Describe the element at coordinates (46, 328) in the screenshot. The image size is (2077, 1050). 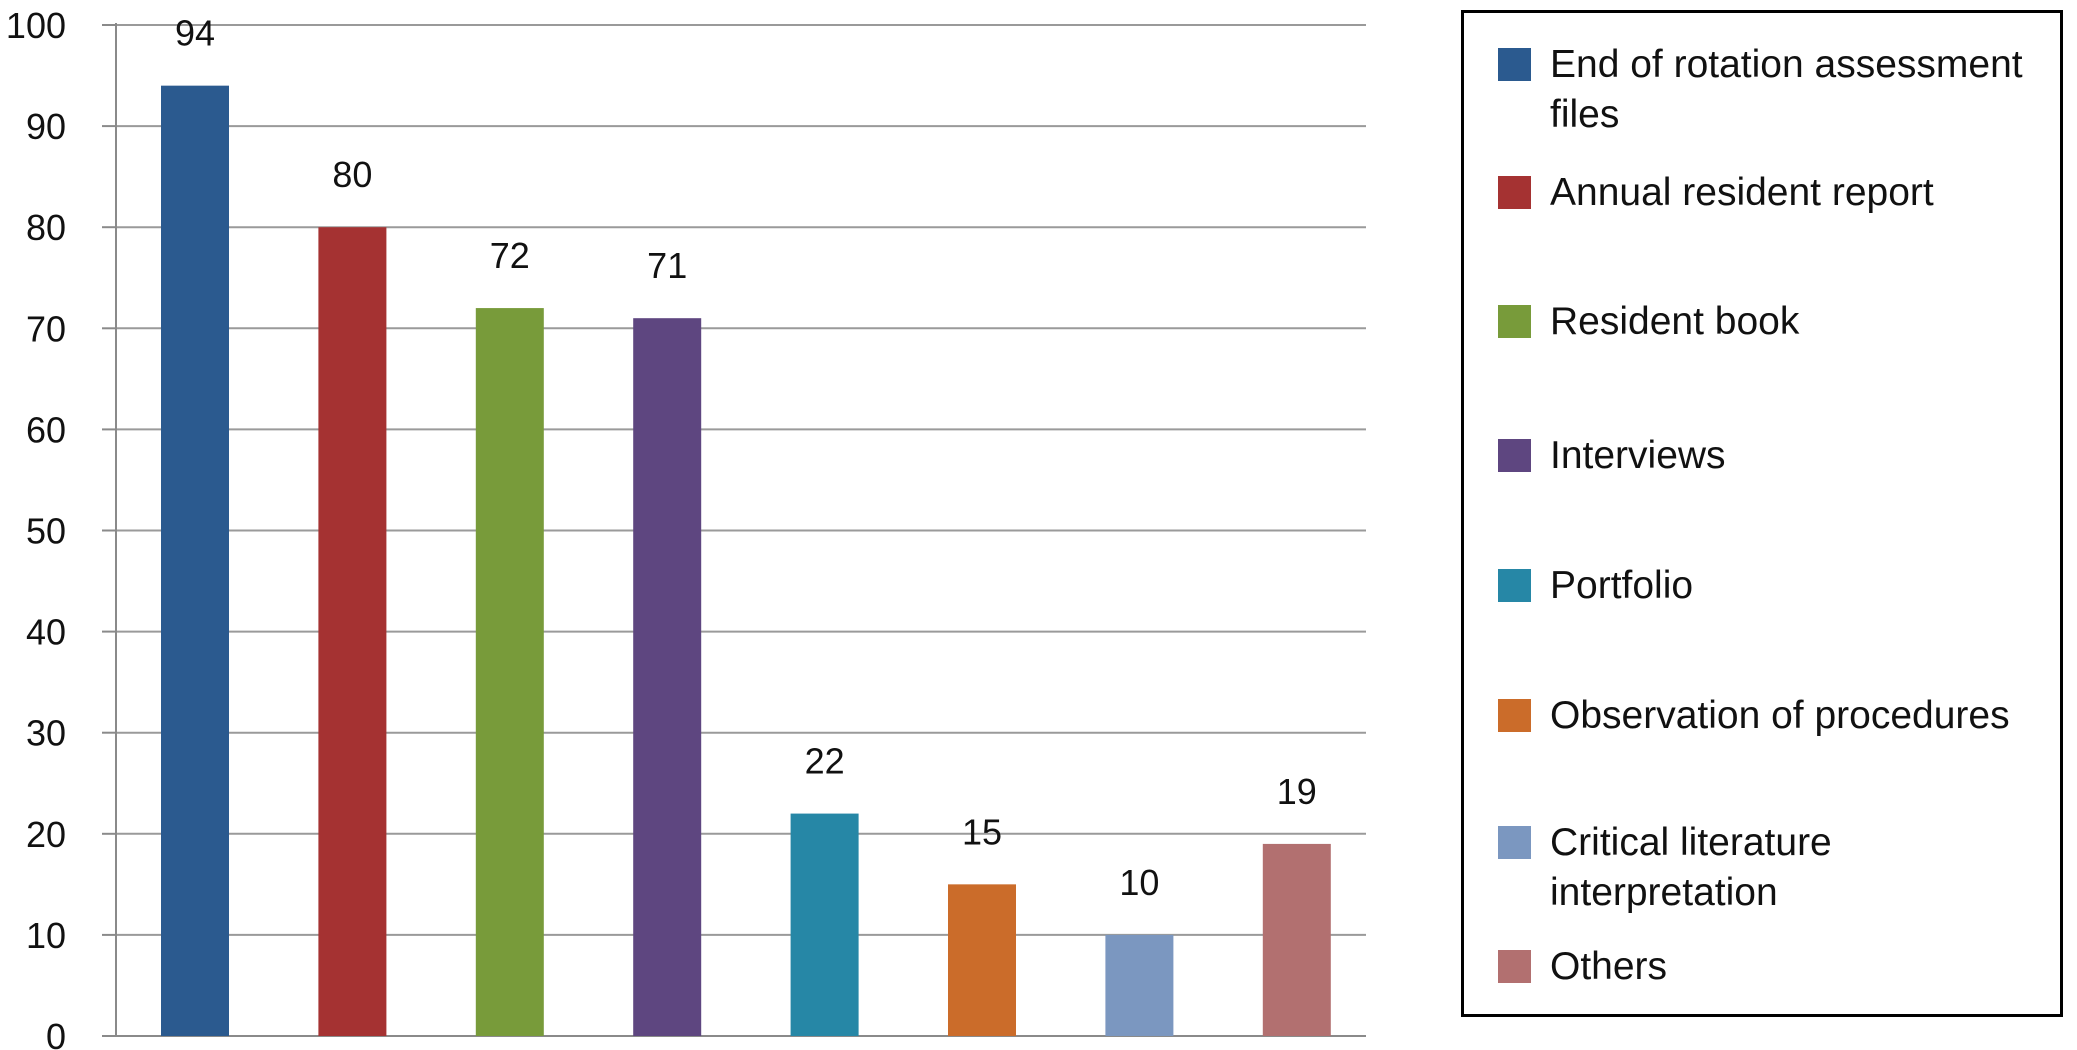
I see `y-tick-label: 70` at that location.